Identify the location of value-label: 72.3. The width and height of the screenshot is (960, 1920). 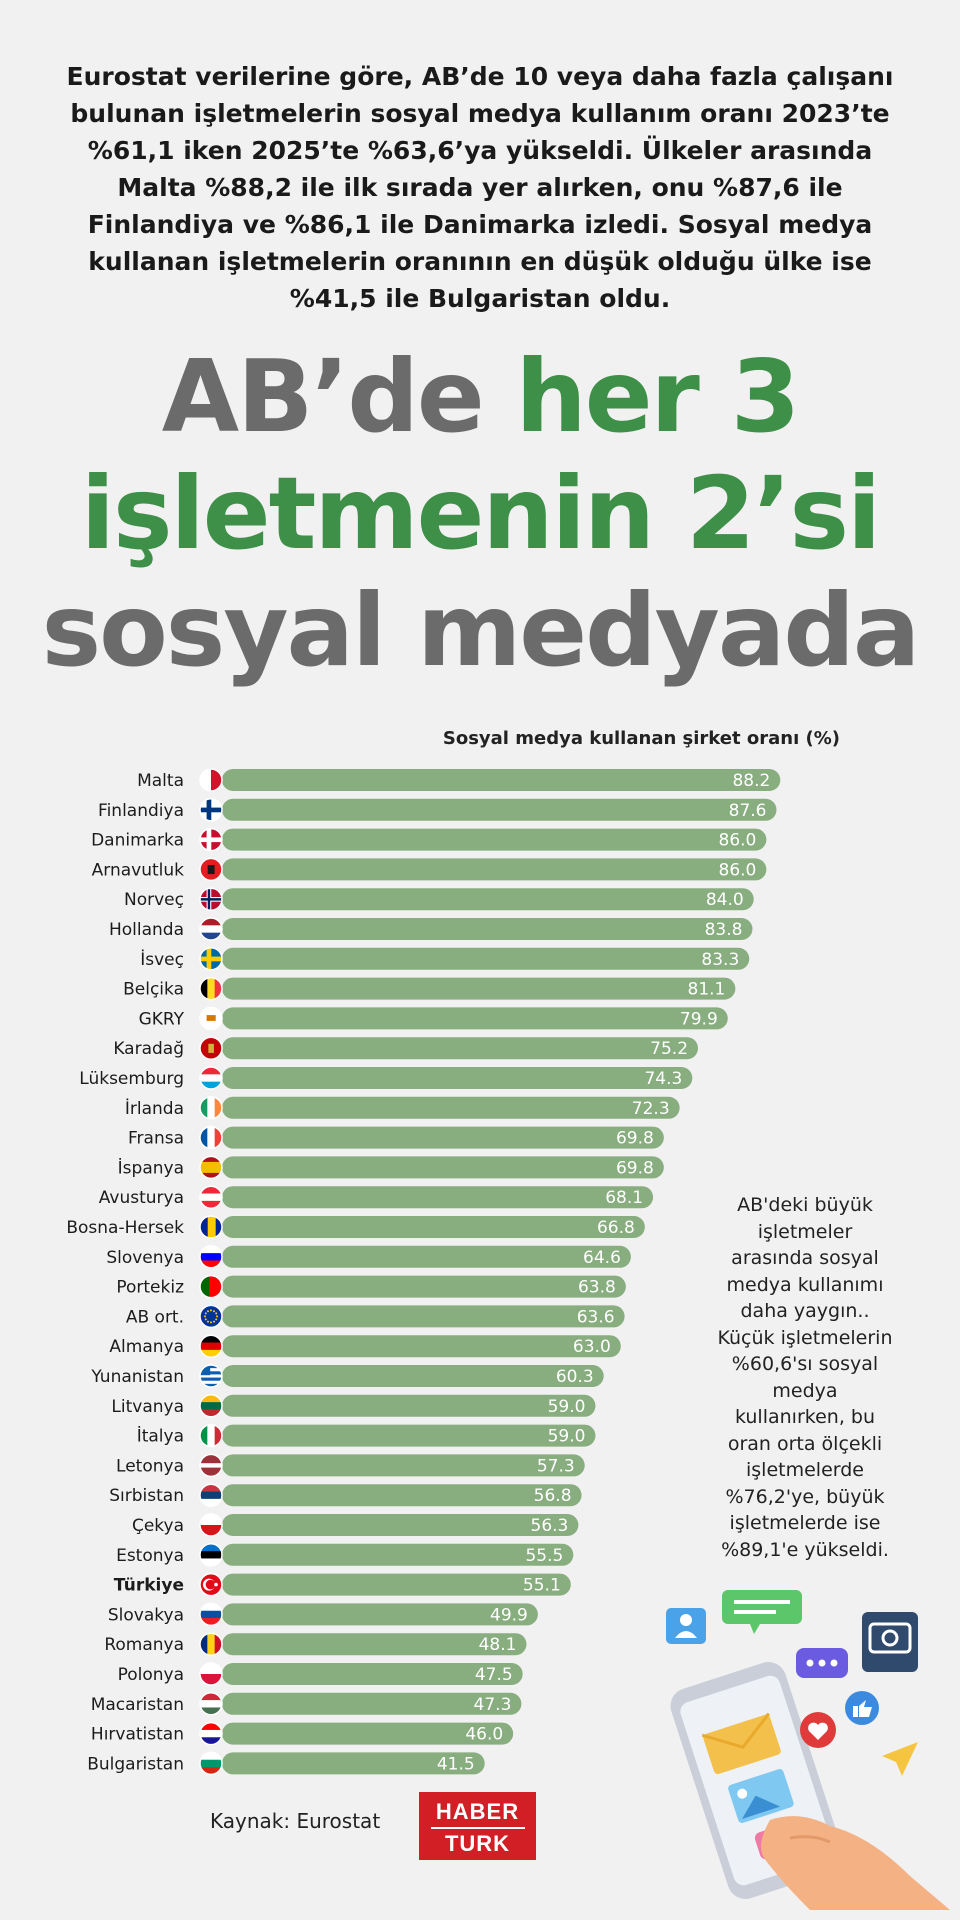
(651, 1109).